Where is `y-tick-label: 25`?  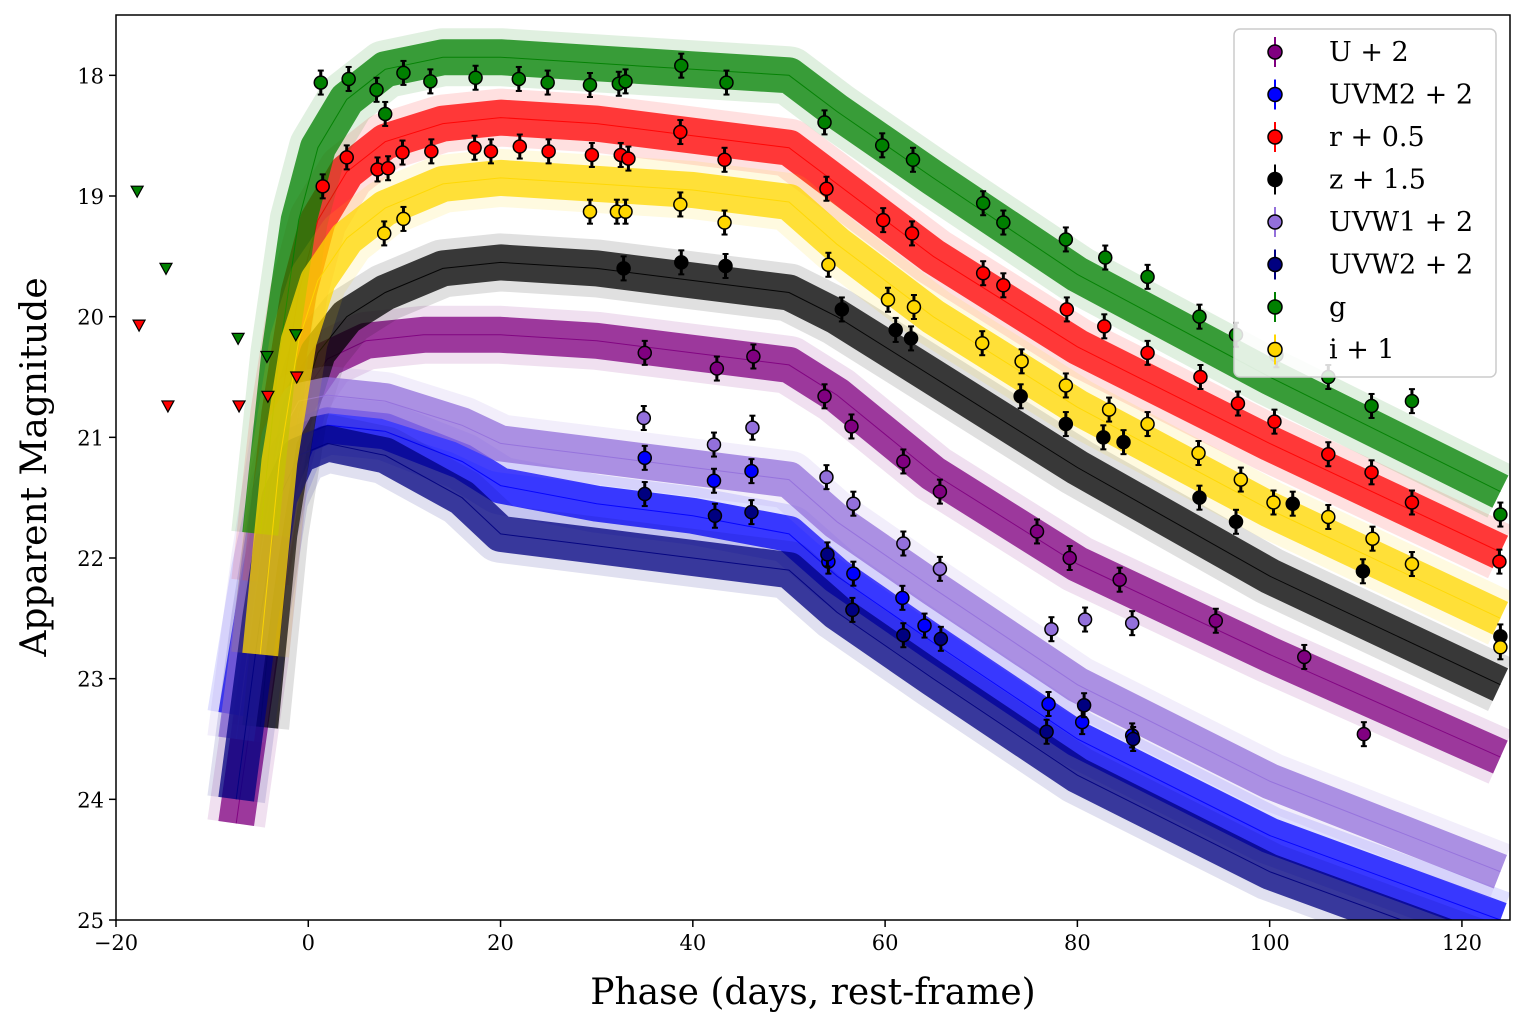
y-tick-label: 25 is located at coordinates (90, 921).